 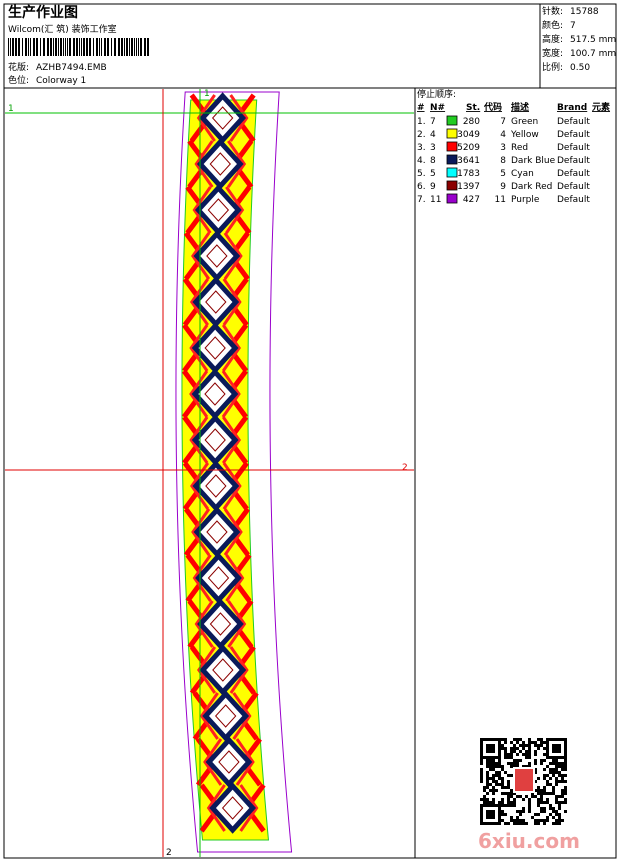 What do you see at coordinates (421, 108) in the screenshot?
I see `column-header: #` at bounding box center [421, 108].